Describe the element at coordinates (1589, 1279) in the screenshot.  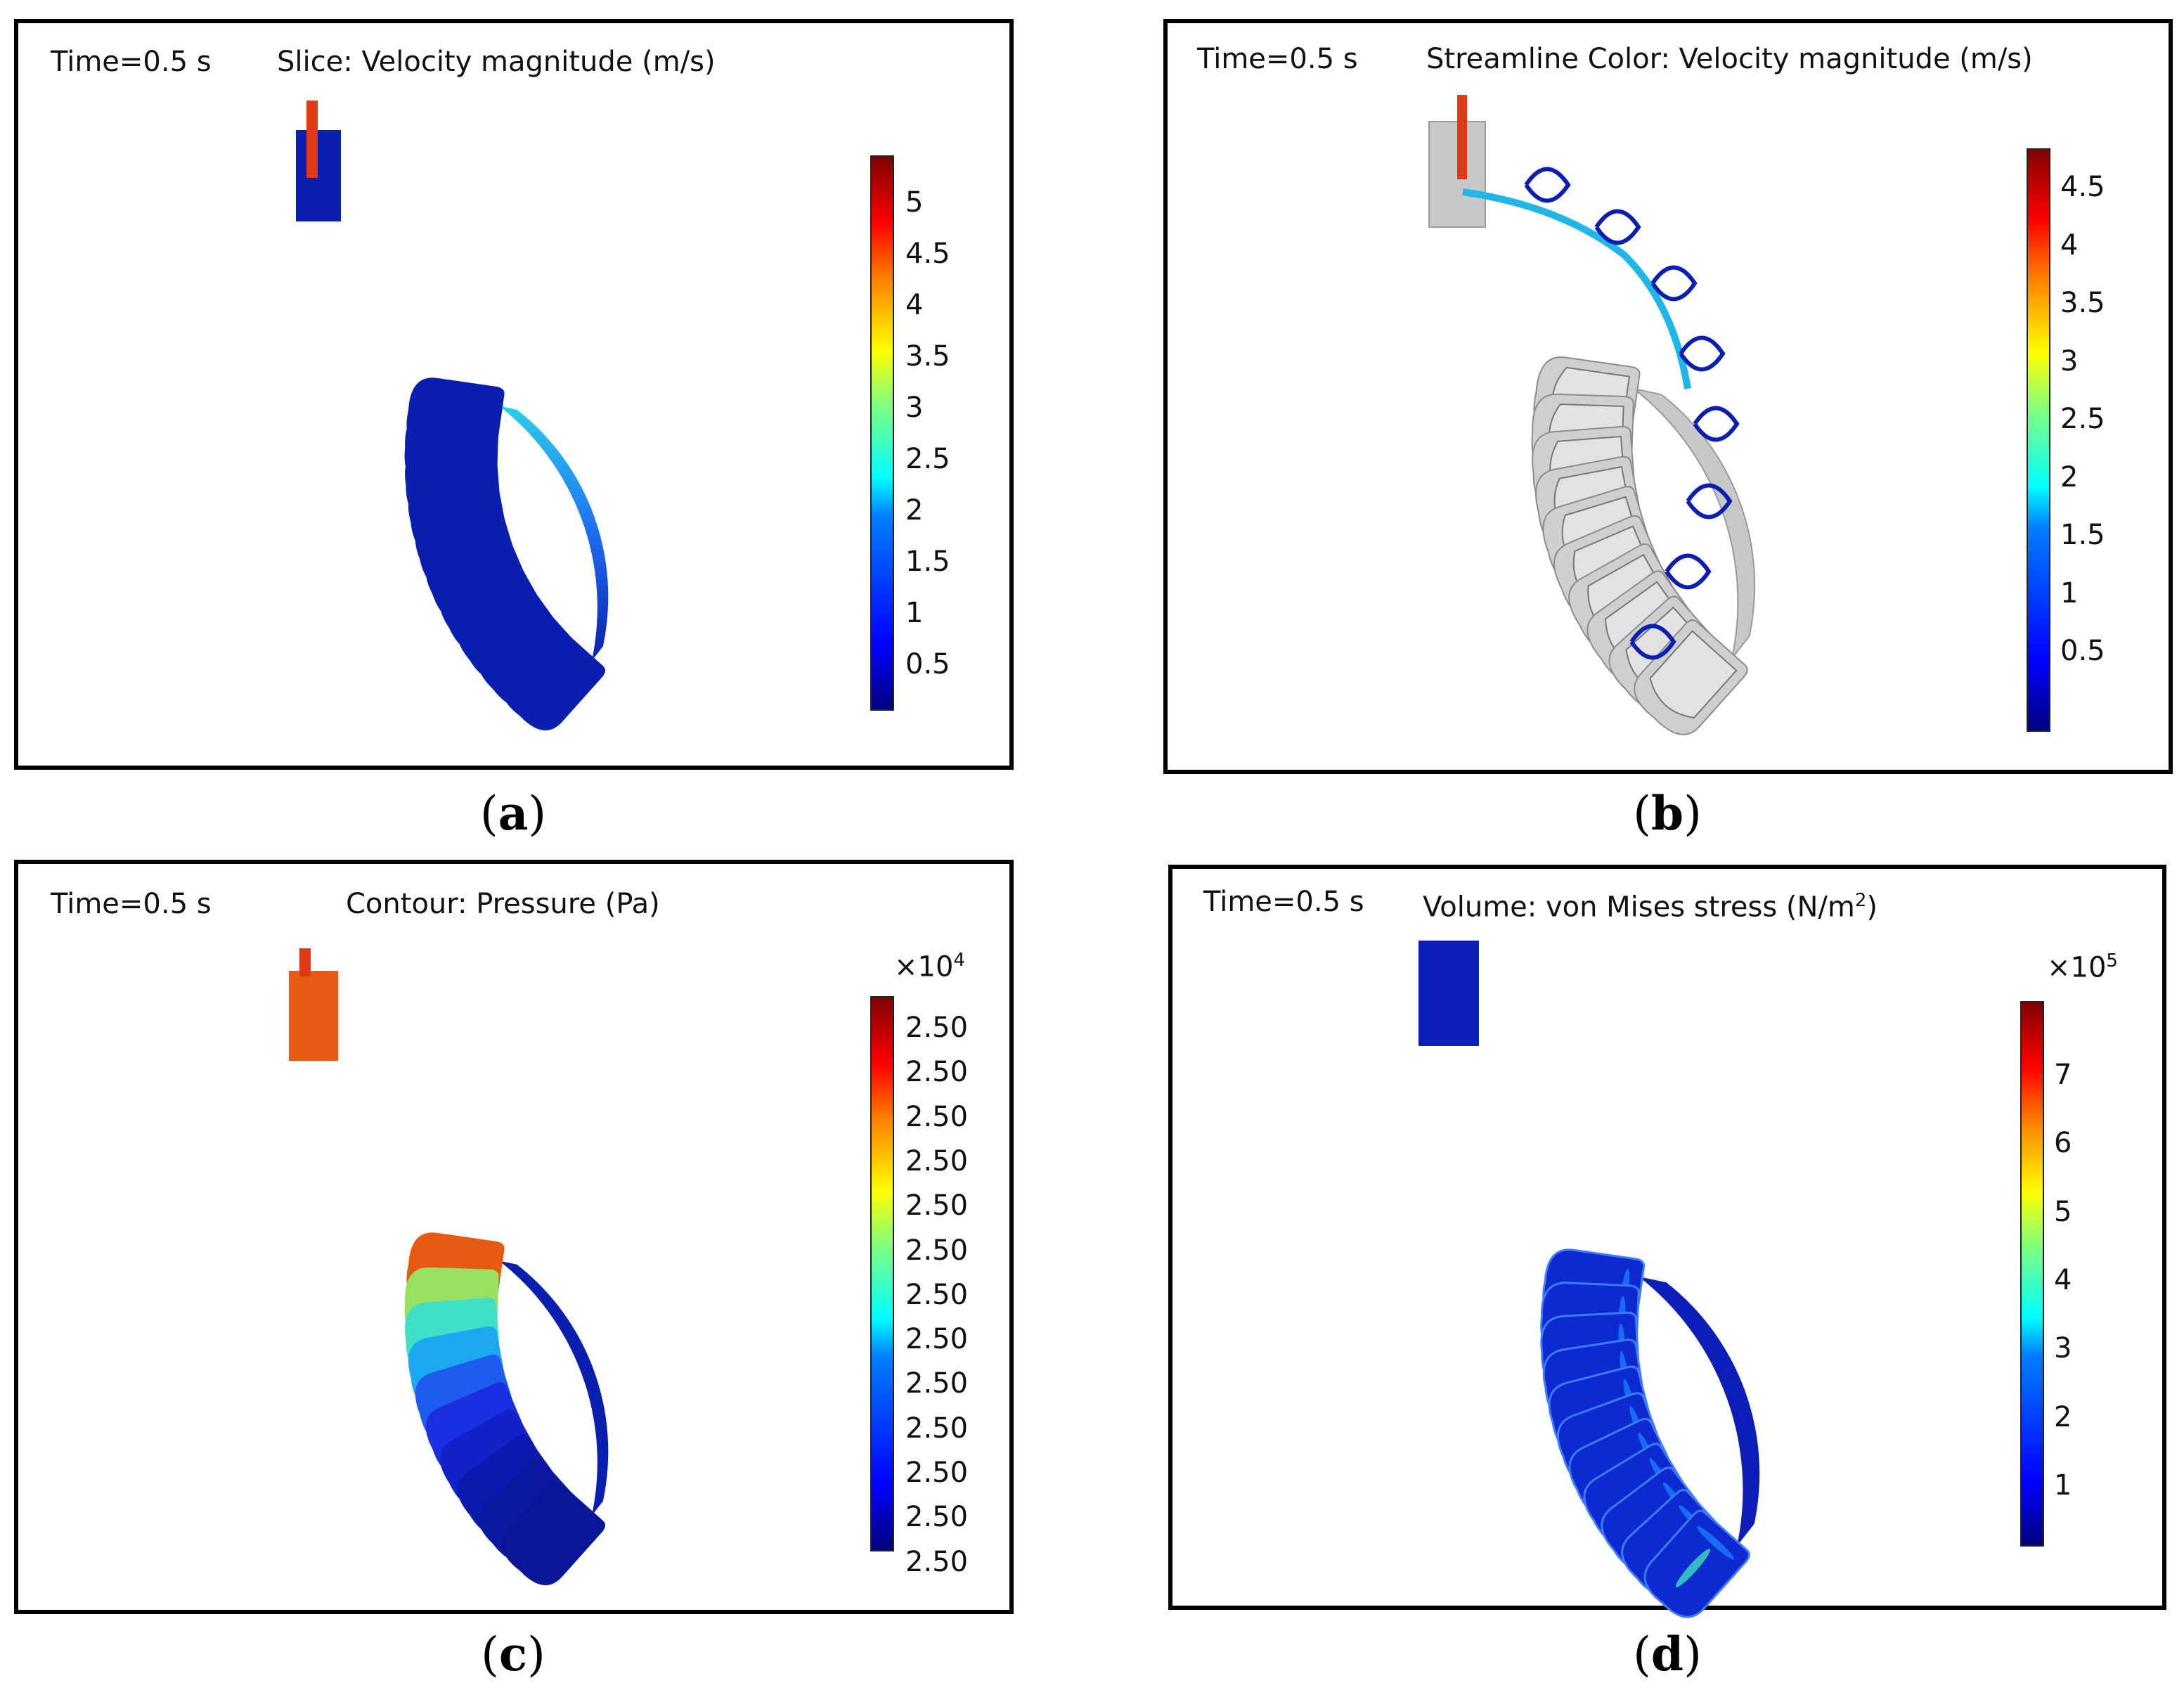
I see `panel-d-gripper` at that location.